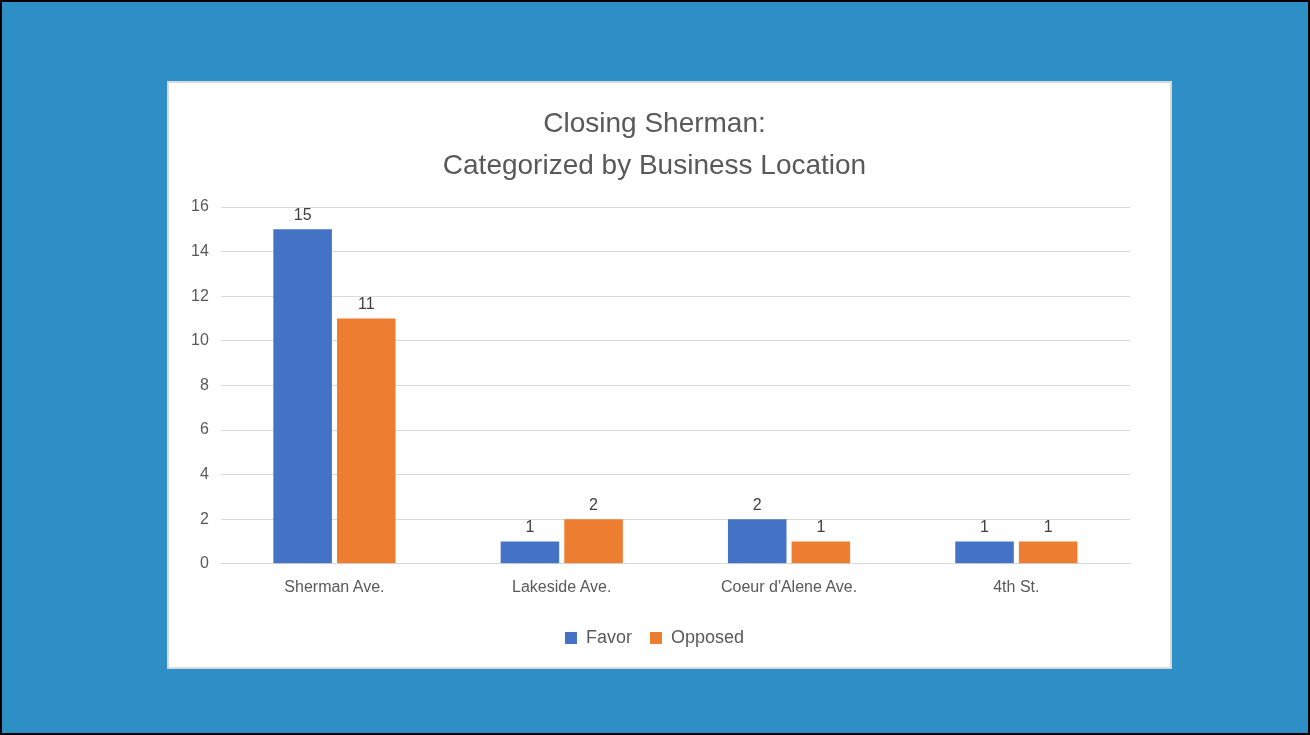  What do you see at coordinates (200, 206) in the screenshot?
I see `y-tick-label: 16` at bounding box center [200, 206].